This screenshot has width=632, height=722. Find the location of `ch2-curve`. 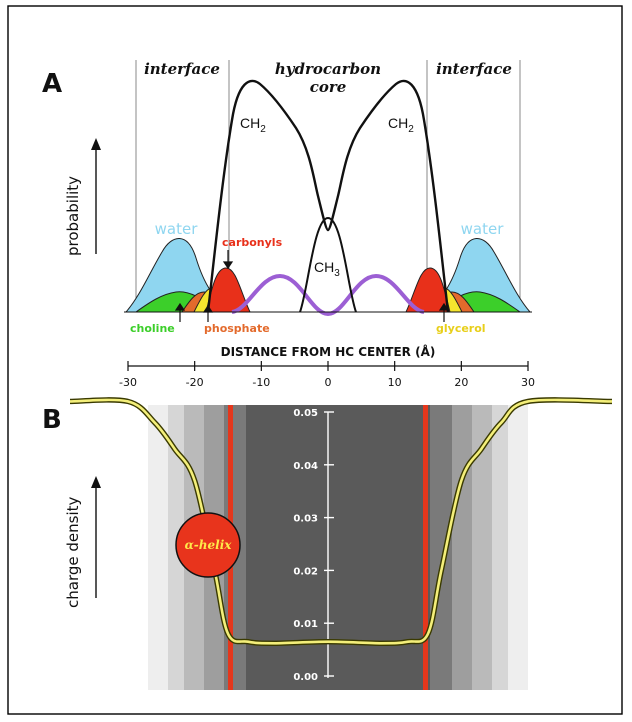

ch2-curve is located at coordinates (328, 196).